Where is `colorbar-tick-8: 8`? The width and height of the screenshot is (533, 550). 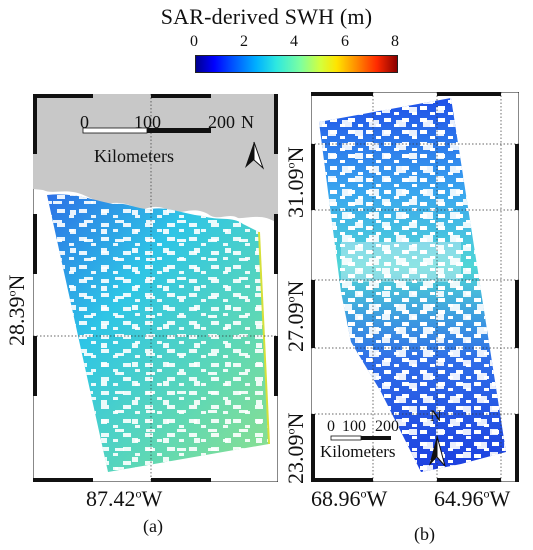
colorbar-tick-8: 8 is located at coordinates (395, 41).